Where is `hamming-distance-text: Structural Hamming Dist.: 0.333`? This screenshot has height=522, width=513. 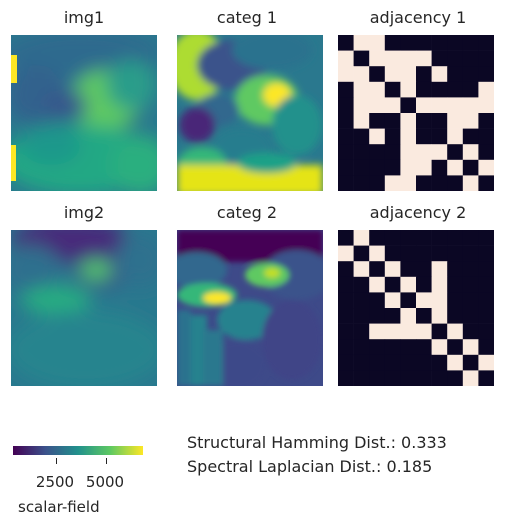
hamming-distance-text: Structural Hamming Dist.: 0.333 is located at coordinates (317, 442).